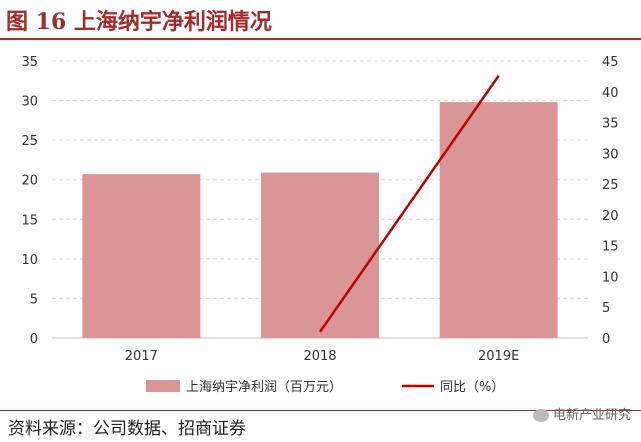 The width and height of the screenshot is (641, 442). What do you see at coordinates (610, 185) in the screenshot?
I see `right-tick-label: 25` at bounding box center [610, 185].